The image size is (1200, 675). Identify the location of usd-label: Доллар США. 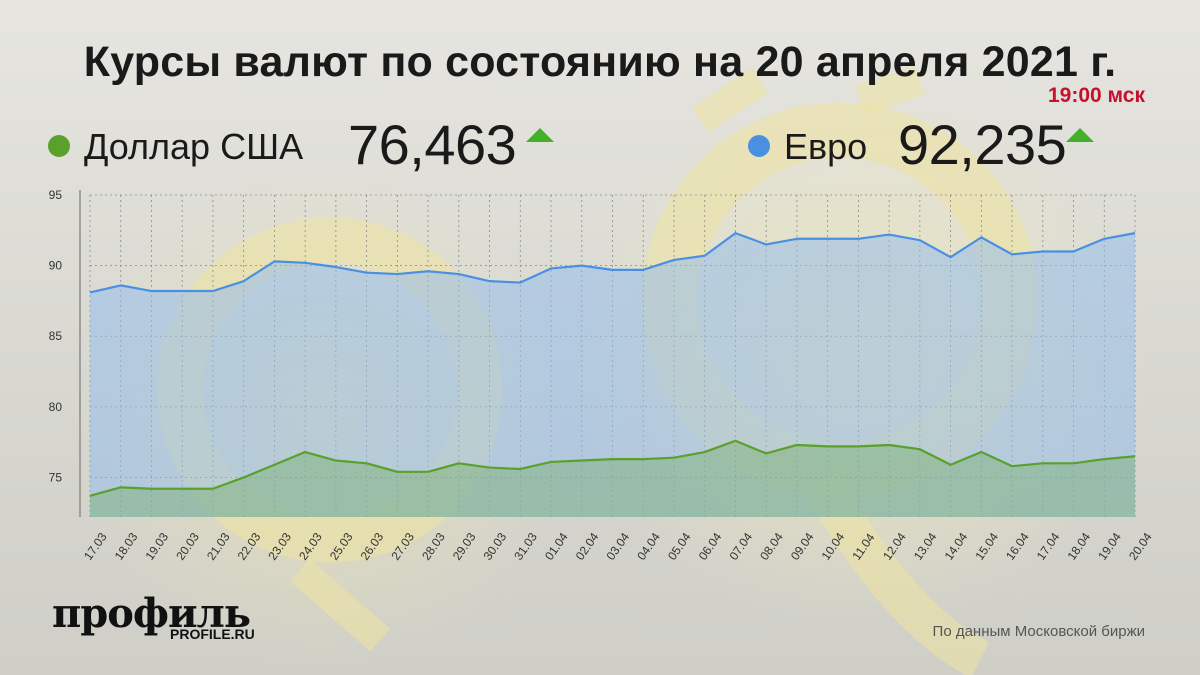
(194, 146).